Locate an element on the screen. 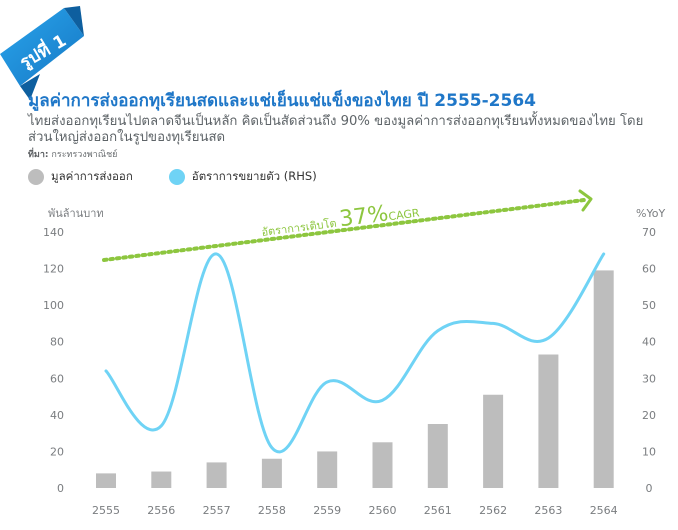 This screenshot has height=530, width=678. cagr-trend-line is located at coordinates (344, 230).